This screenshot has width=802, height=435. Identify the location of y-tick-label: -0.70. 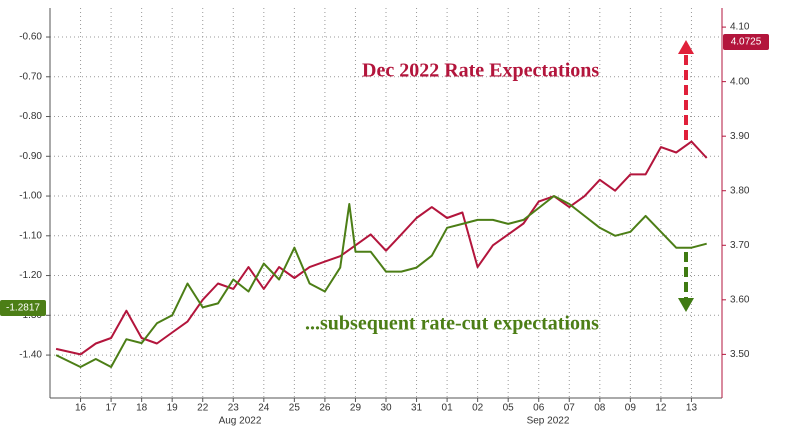
(30, 76).